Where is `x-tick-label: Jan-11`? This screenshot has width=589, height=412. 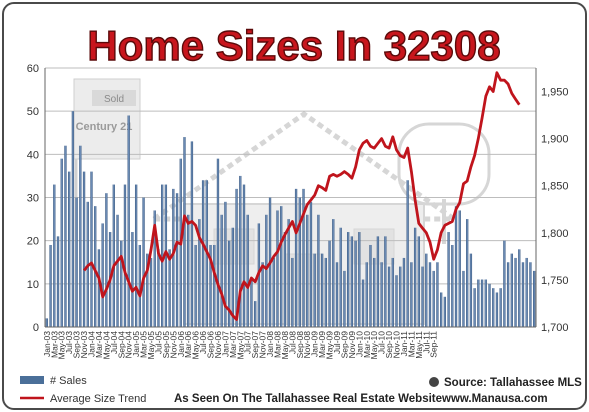 x-tick-label: Jan-11 is located at coordinates (404, 344).